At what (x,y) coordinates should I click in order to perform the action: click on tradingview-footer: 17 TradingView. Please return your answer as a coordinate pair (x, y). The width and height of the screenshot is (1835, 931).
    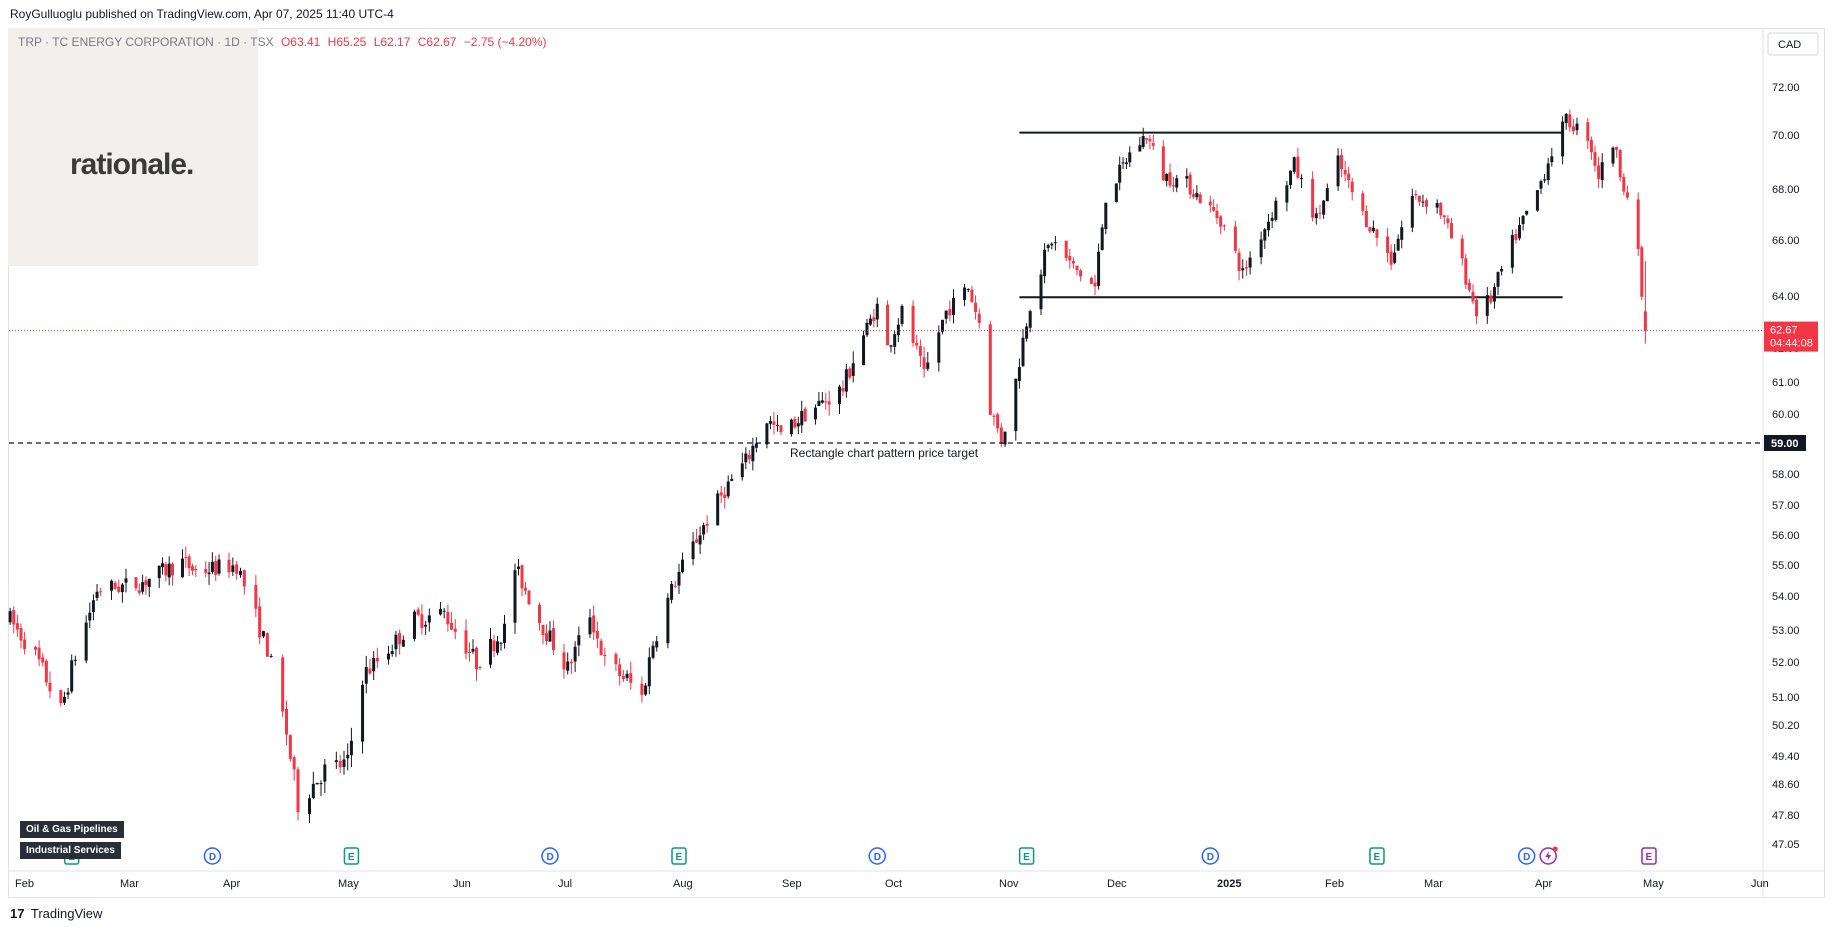
    Looking at the image, I should click on (56, 913).